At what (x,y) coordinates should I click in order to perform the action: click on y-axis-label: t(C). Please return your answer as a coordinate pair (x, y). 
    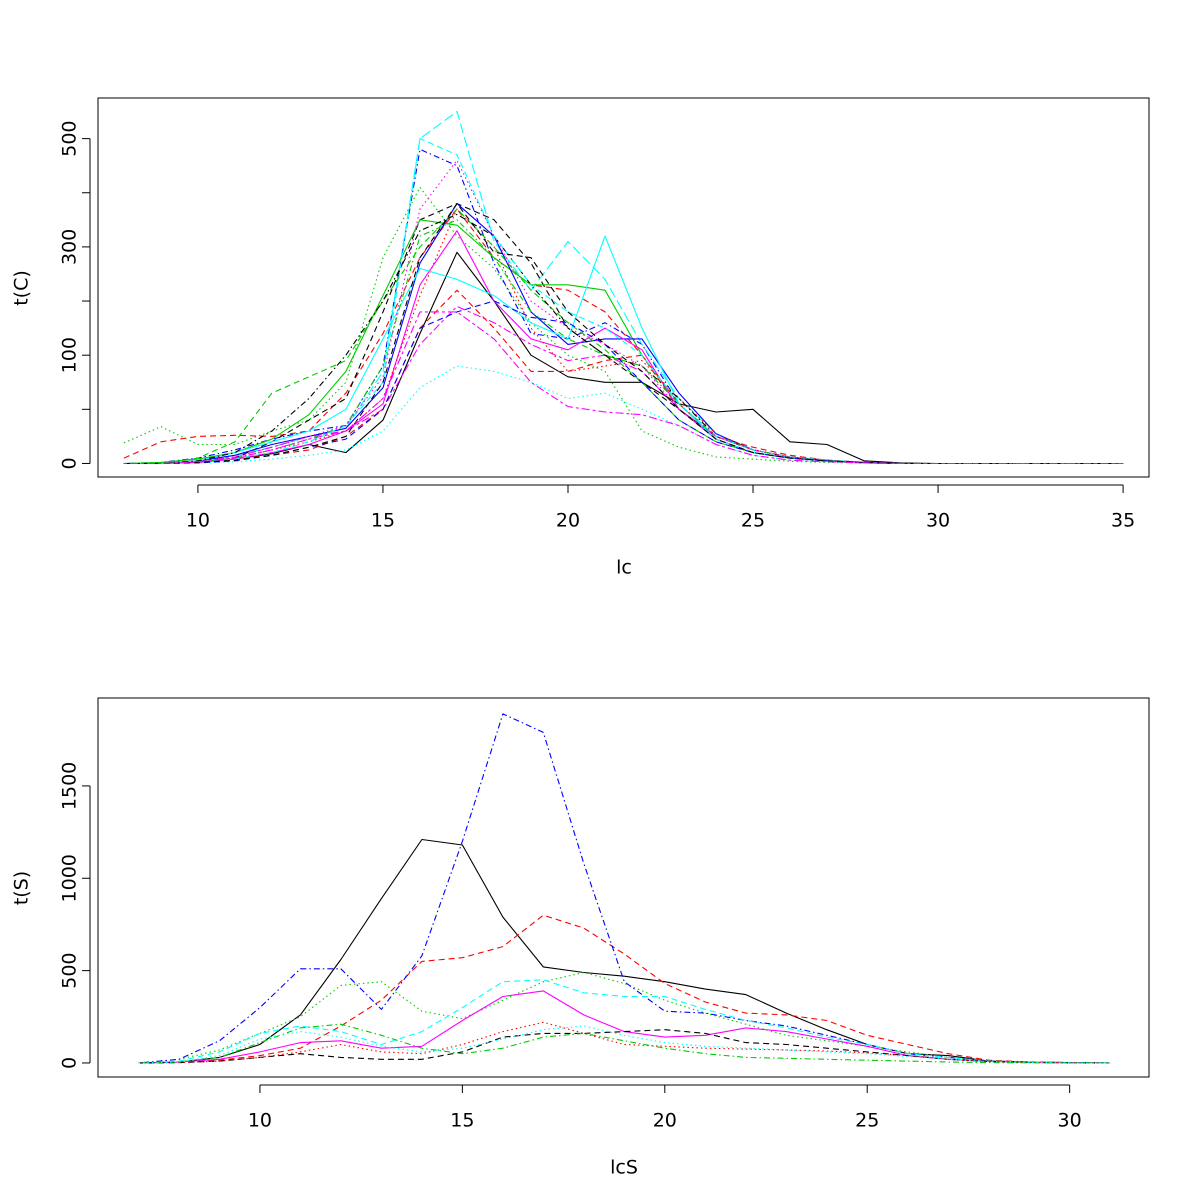
    Looking at the image, I should click on (22, 288).